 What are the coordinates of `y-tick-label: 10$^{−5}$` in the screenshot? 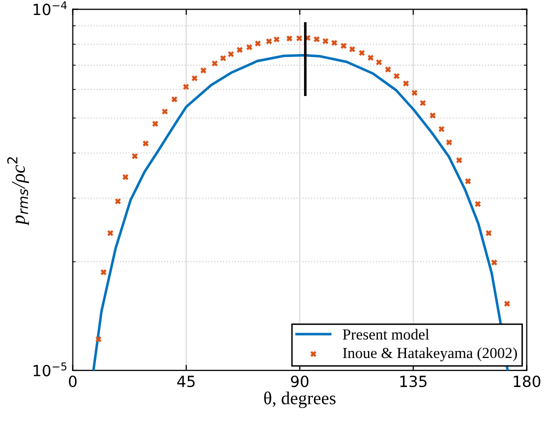 It's located at (50, 369).